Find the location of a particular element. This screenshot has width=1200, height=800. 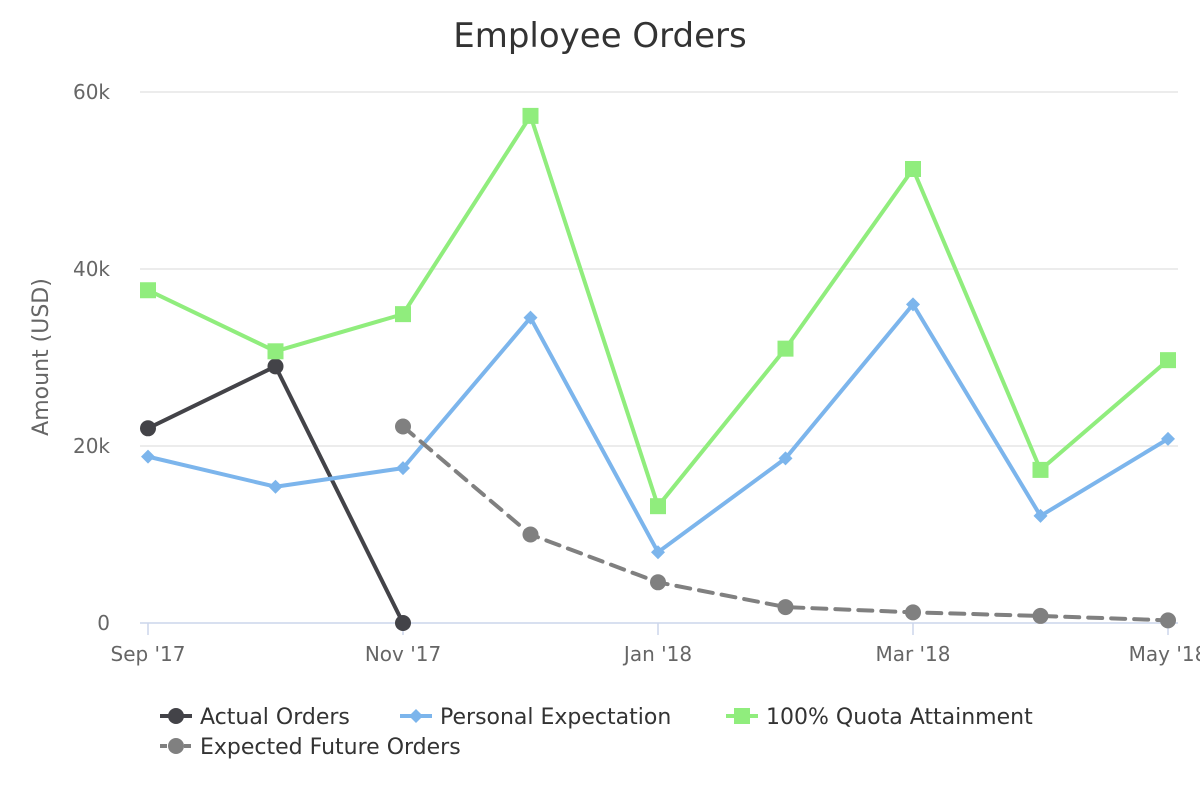

legend-item: Actual Orders is located at coordinates (255, 717).